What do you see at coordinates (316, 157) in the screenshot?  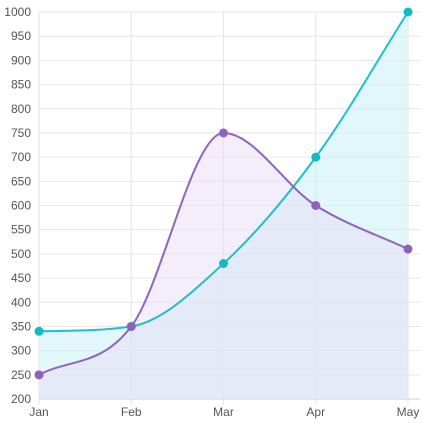 I see `series-1-point-apr` at bounding box center [316, 157].